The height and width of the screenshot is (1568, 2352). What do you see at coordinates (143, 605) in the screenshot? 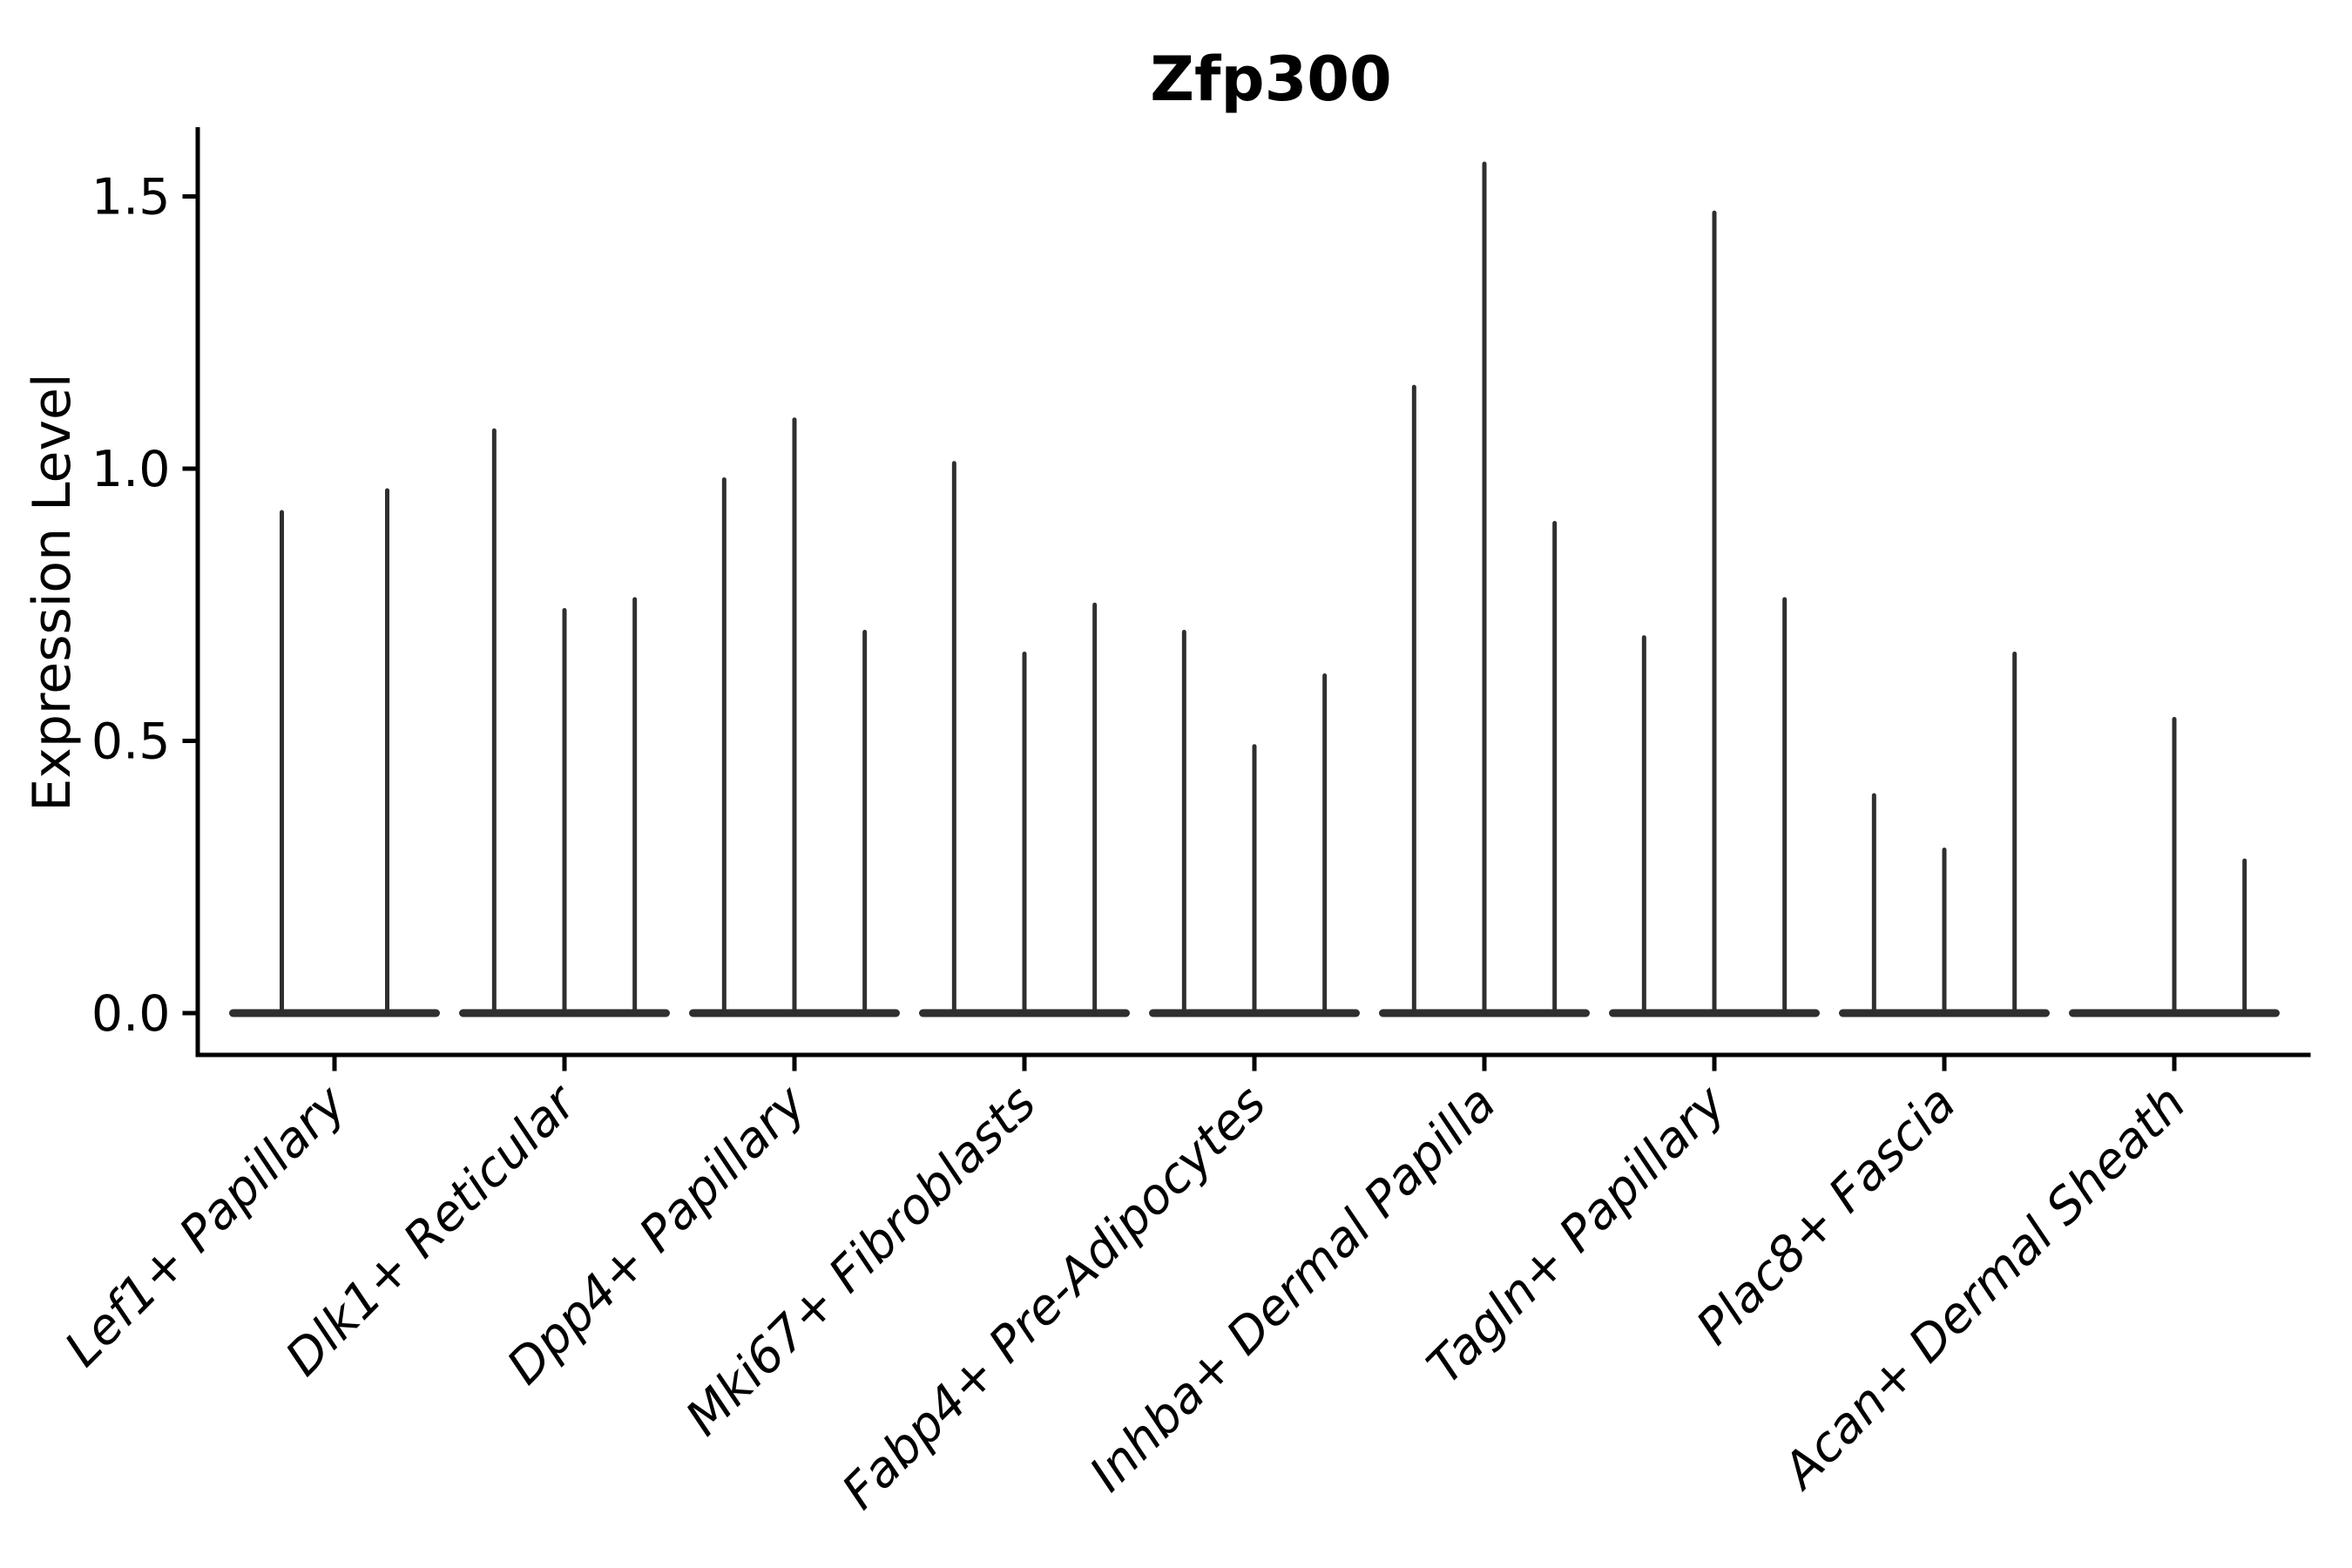
I see `y-axis: 0.0 0.5 1.0 1.5` at bounding box center [143, 605].